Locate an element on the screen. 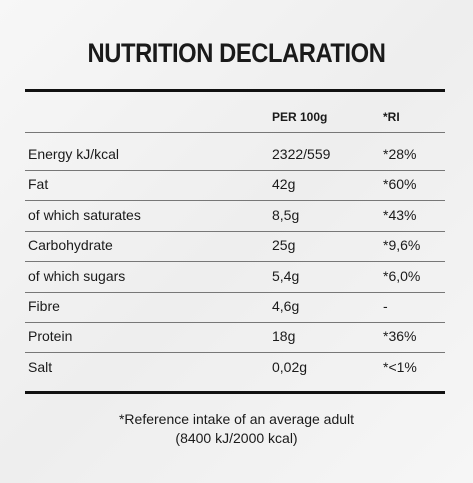  per-100g-value: 8,5g is located at coordinates (286, 214).